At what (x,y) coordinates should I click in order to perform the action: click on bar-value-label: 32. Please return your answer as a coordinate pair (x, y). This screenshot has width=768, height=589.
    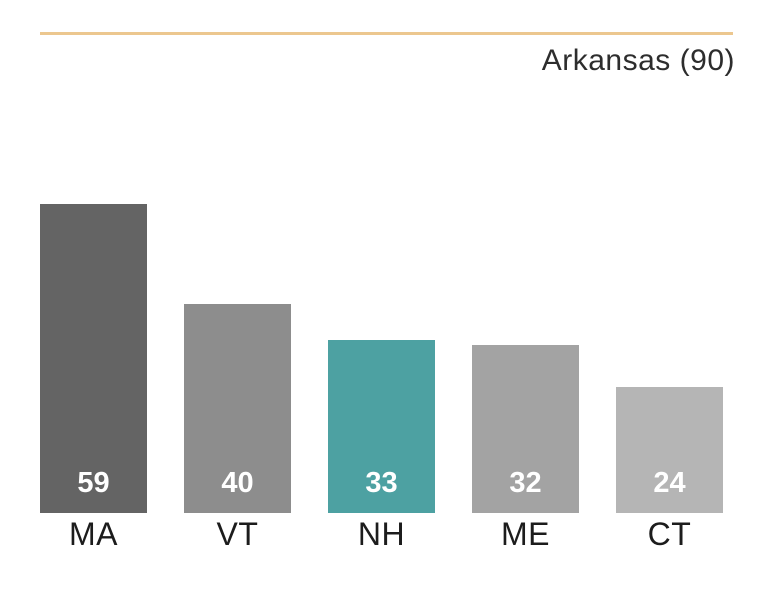
    Looking at the image, I should click on (525, 483).